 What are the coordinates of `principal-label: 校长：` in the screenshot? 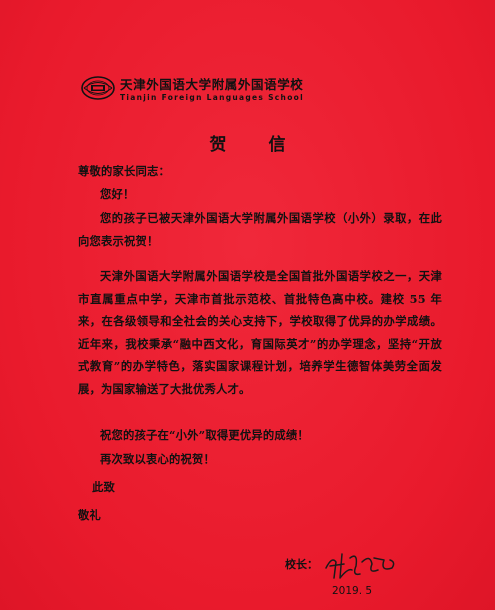 It's located at (301, 564).